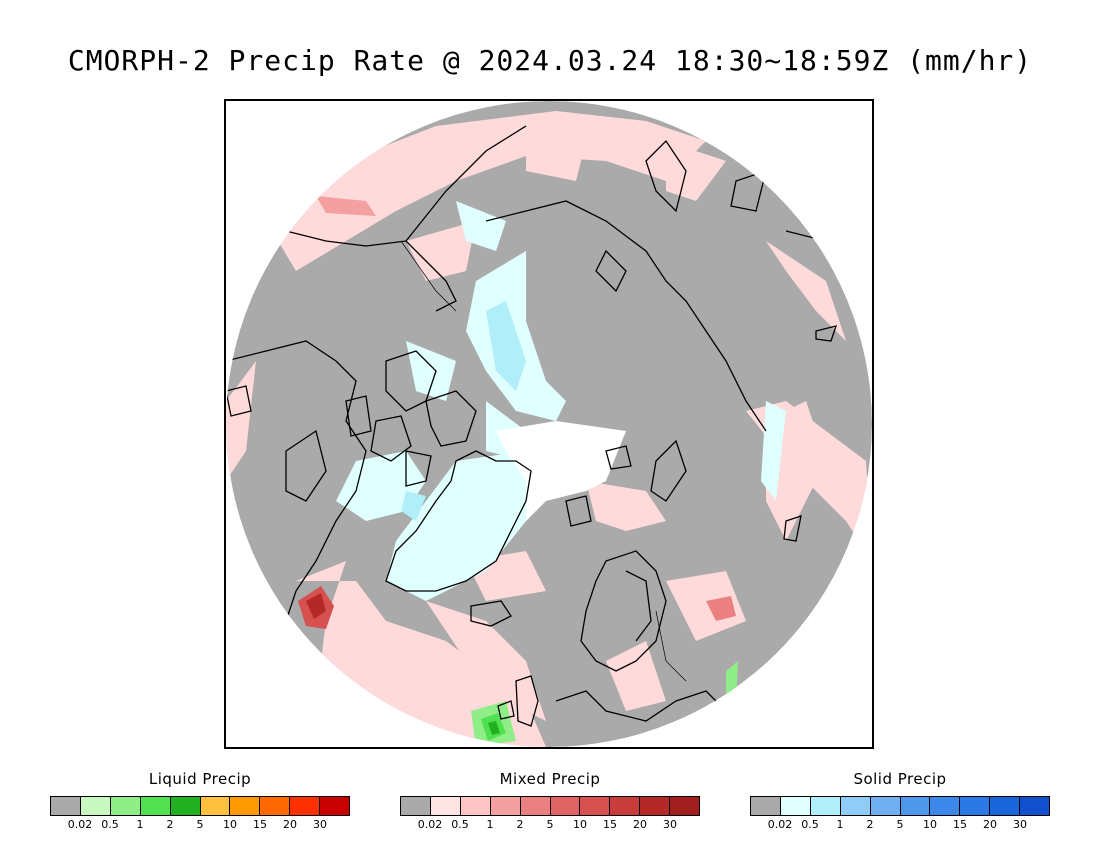 The height and width of the screenshot is (850, 1100). I want to click on legend-liquid-precip: Liquid Precip 0.02 0.5 1 2 5 10 15 20 30, so click(200, 801).